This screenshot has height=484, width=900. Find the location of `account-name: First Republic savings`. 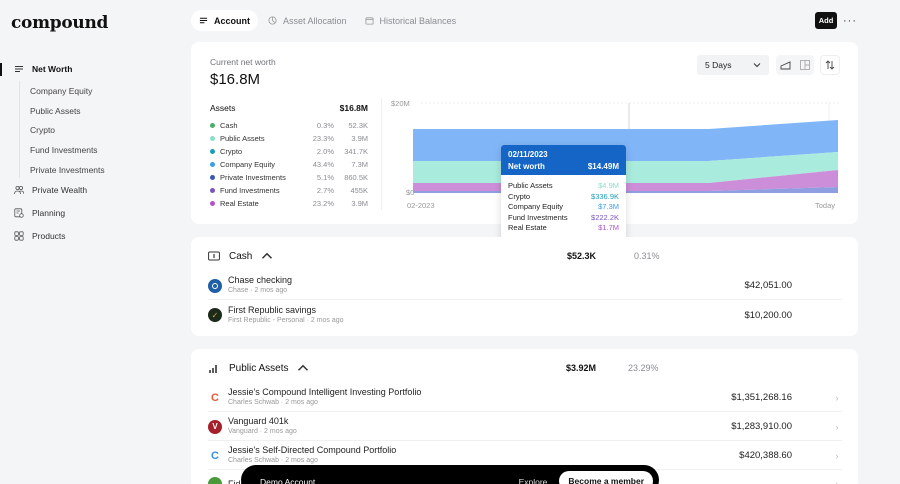

account-name: First Republic savings is located at coordinates (272, 309).